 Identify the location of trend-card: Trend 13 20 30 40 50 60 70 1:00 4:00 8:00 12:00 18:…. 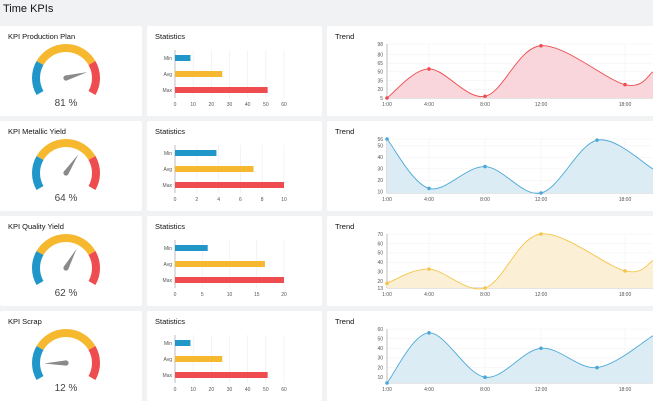
(490, 261).